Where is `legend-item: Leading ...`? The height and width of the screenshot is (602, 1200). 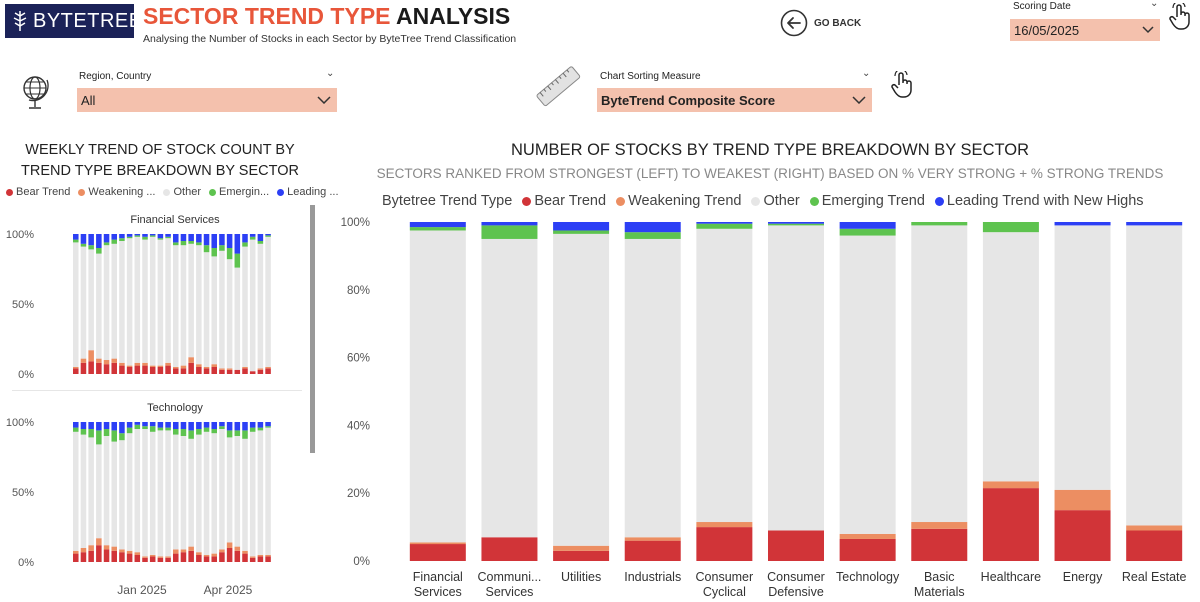
legend-item: Leading ... is located at coordinates (308, 192).